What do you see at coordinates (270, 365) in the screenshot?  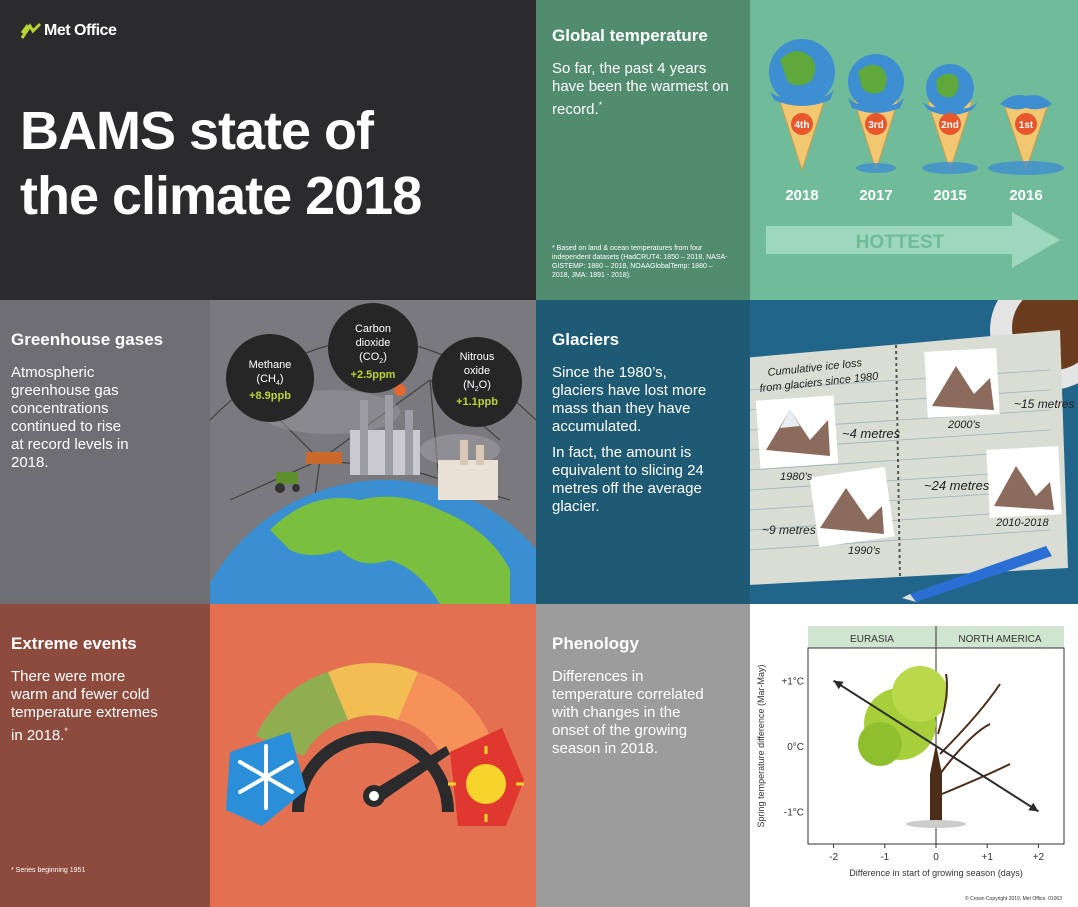 I see `methane-label: Methane` at bounding box center [270, 365].